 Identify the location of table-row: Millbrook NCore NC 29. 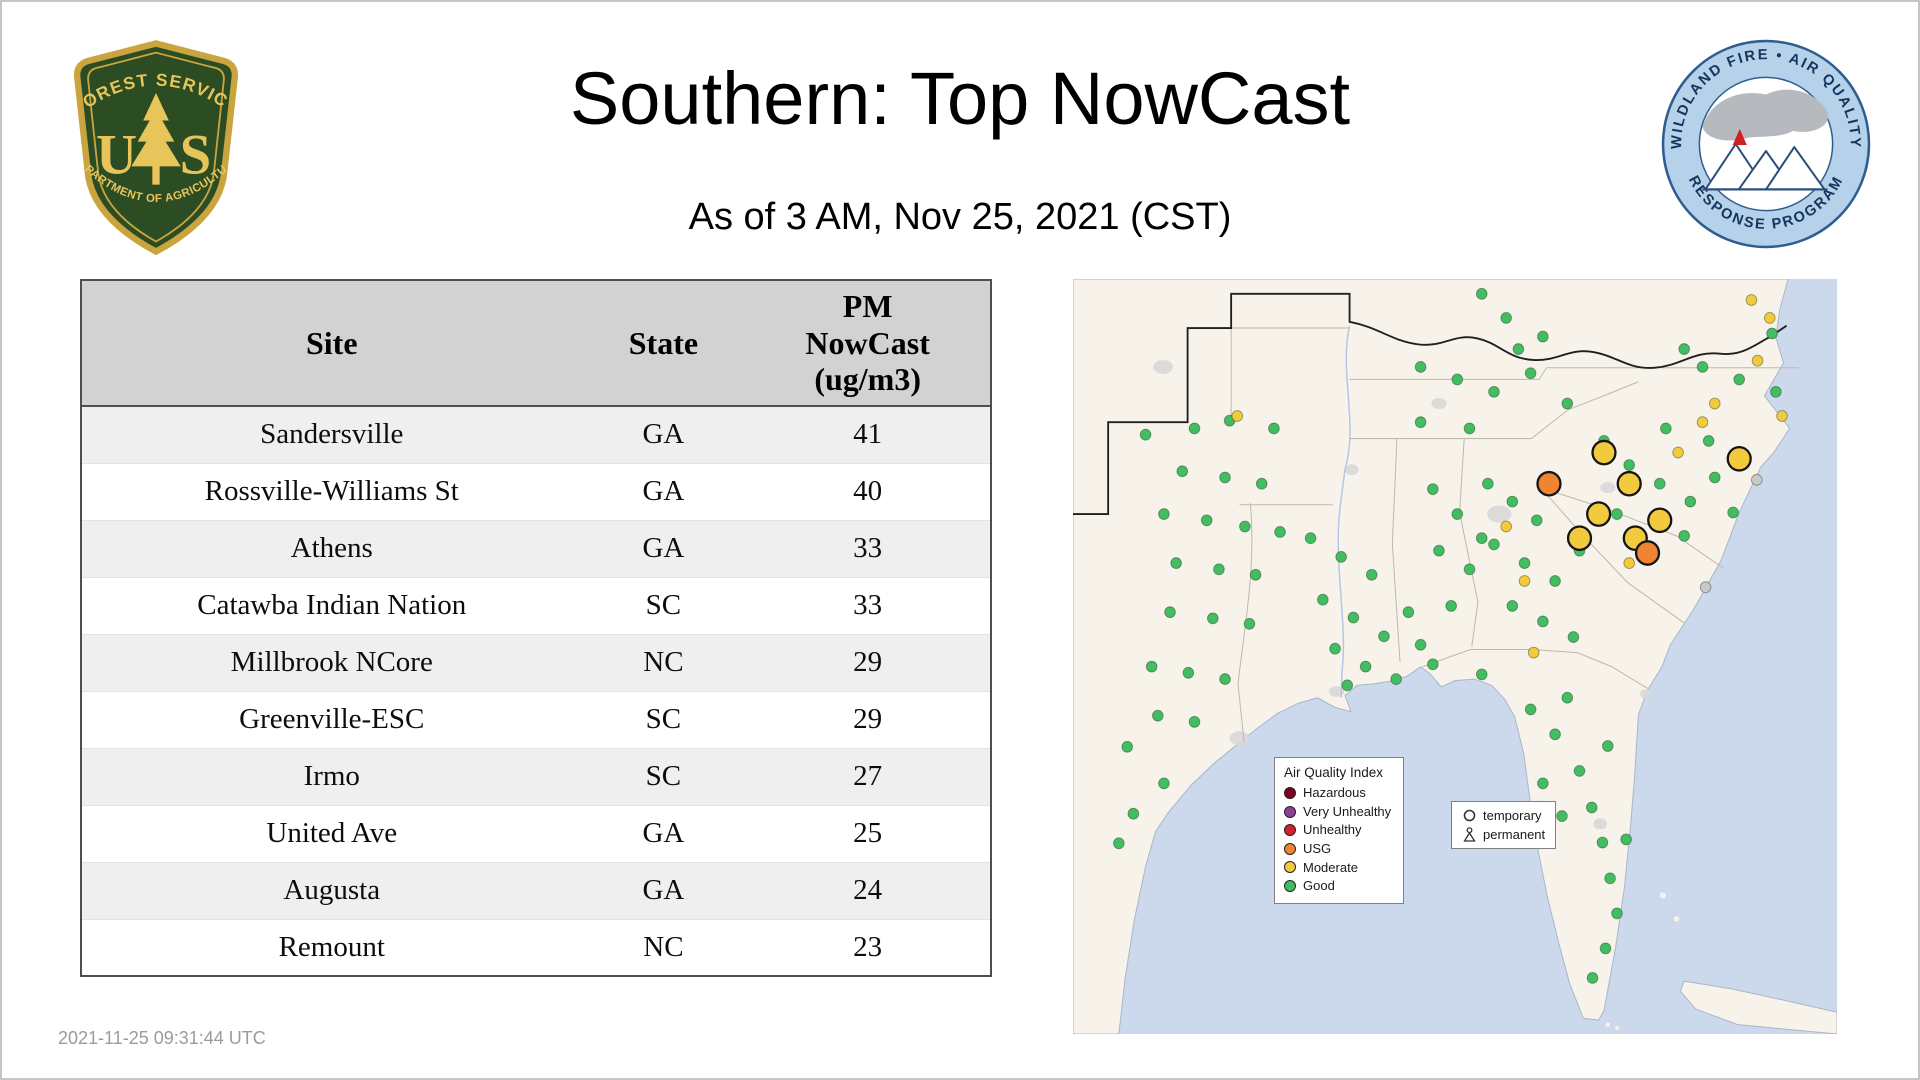
(536, 662).